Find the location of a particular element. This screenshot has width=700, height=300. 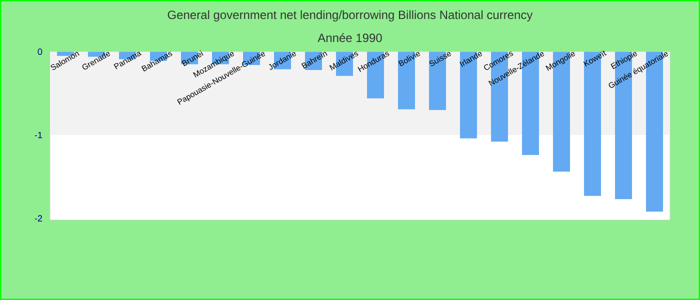

chart-subtitle: Année 1990 is located at coordinates (350, 37).